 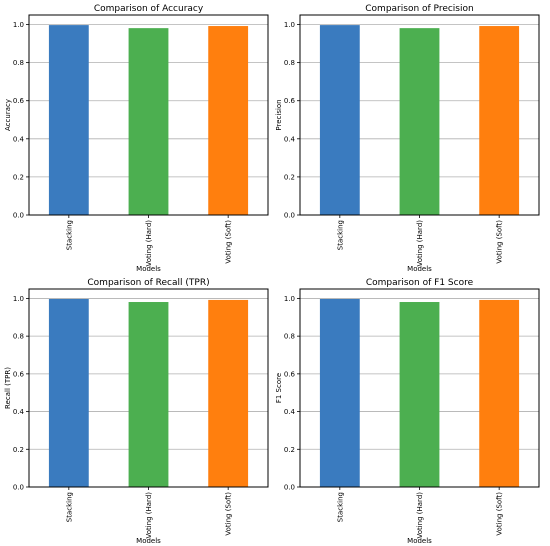 I want to click on y-axis-label: F1 Score, so click(x=279, y=388).